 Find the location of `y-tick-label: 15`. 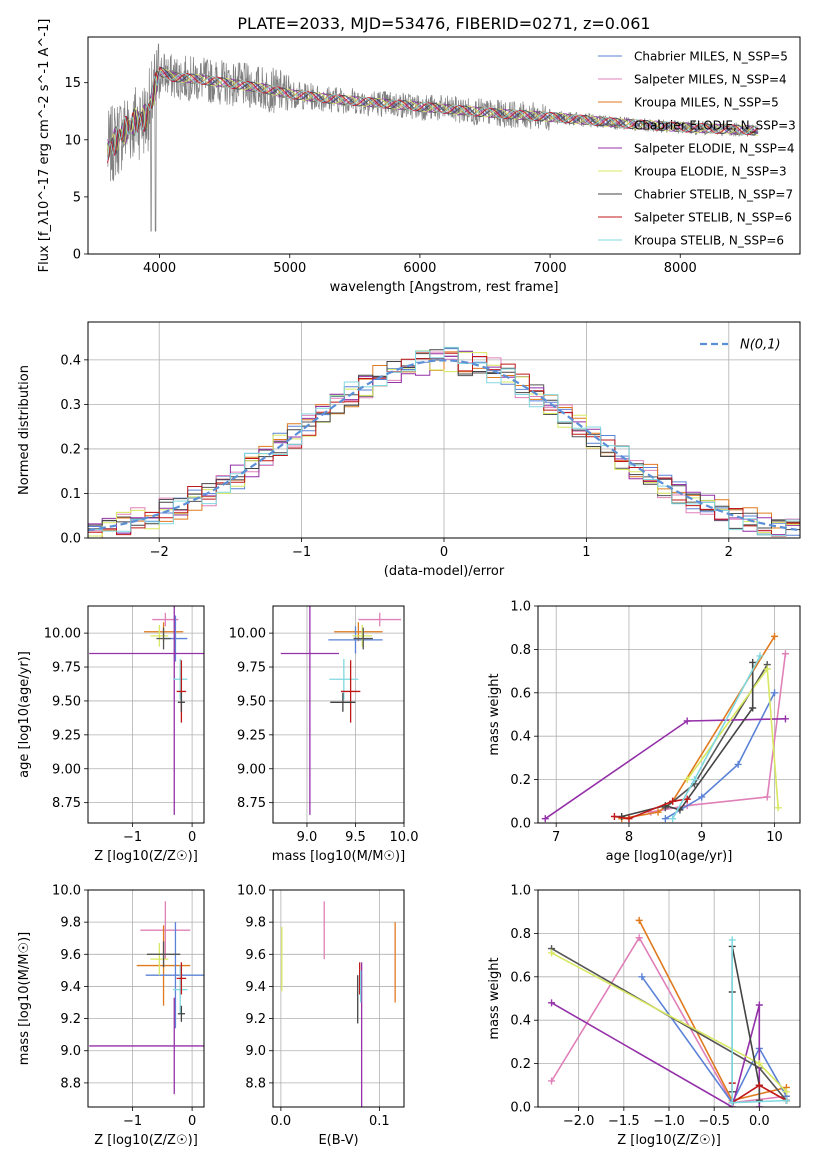

y-tick-label: 15 is located at coordinates (72, 83).